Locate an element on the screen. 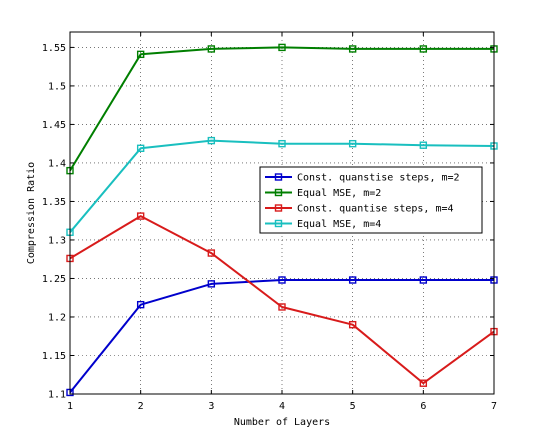 The image size is (546, 444). y-tick-label: 1.35 is located at coordinates (54, 202).